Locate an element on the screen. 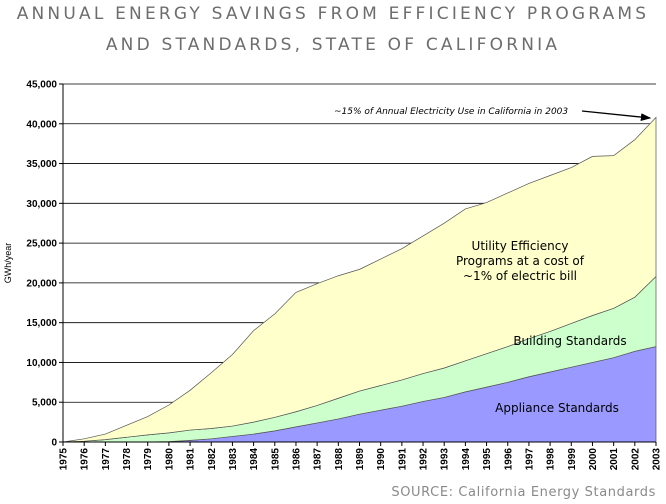  y-tick-label: 40,000 is located at coordinates (41, 124).